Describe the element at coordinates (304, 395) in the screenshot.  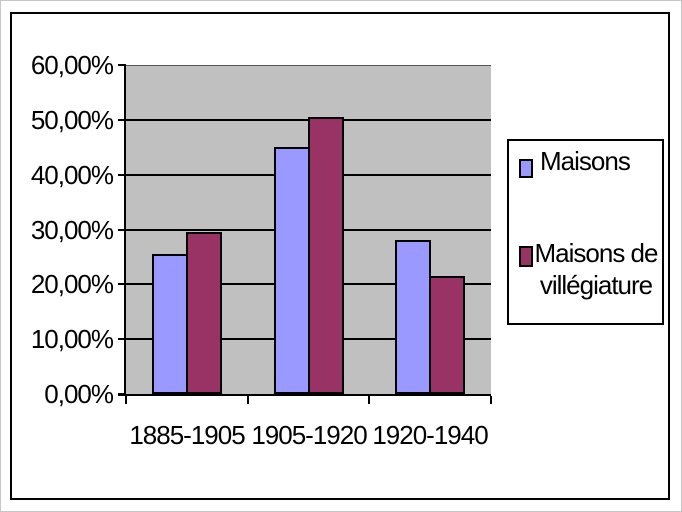
I see `x-axis-line` at that location.